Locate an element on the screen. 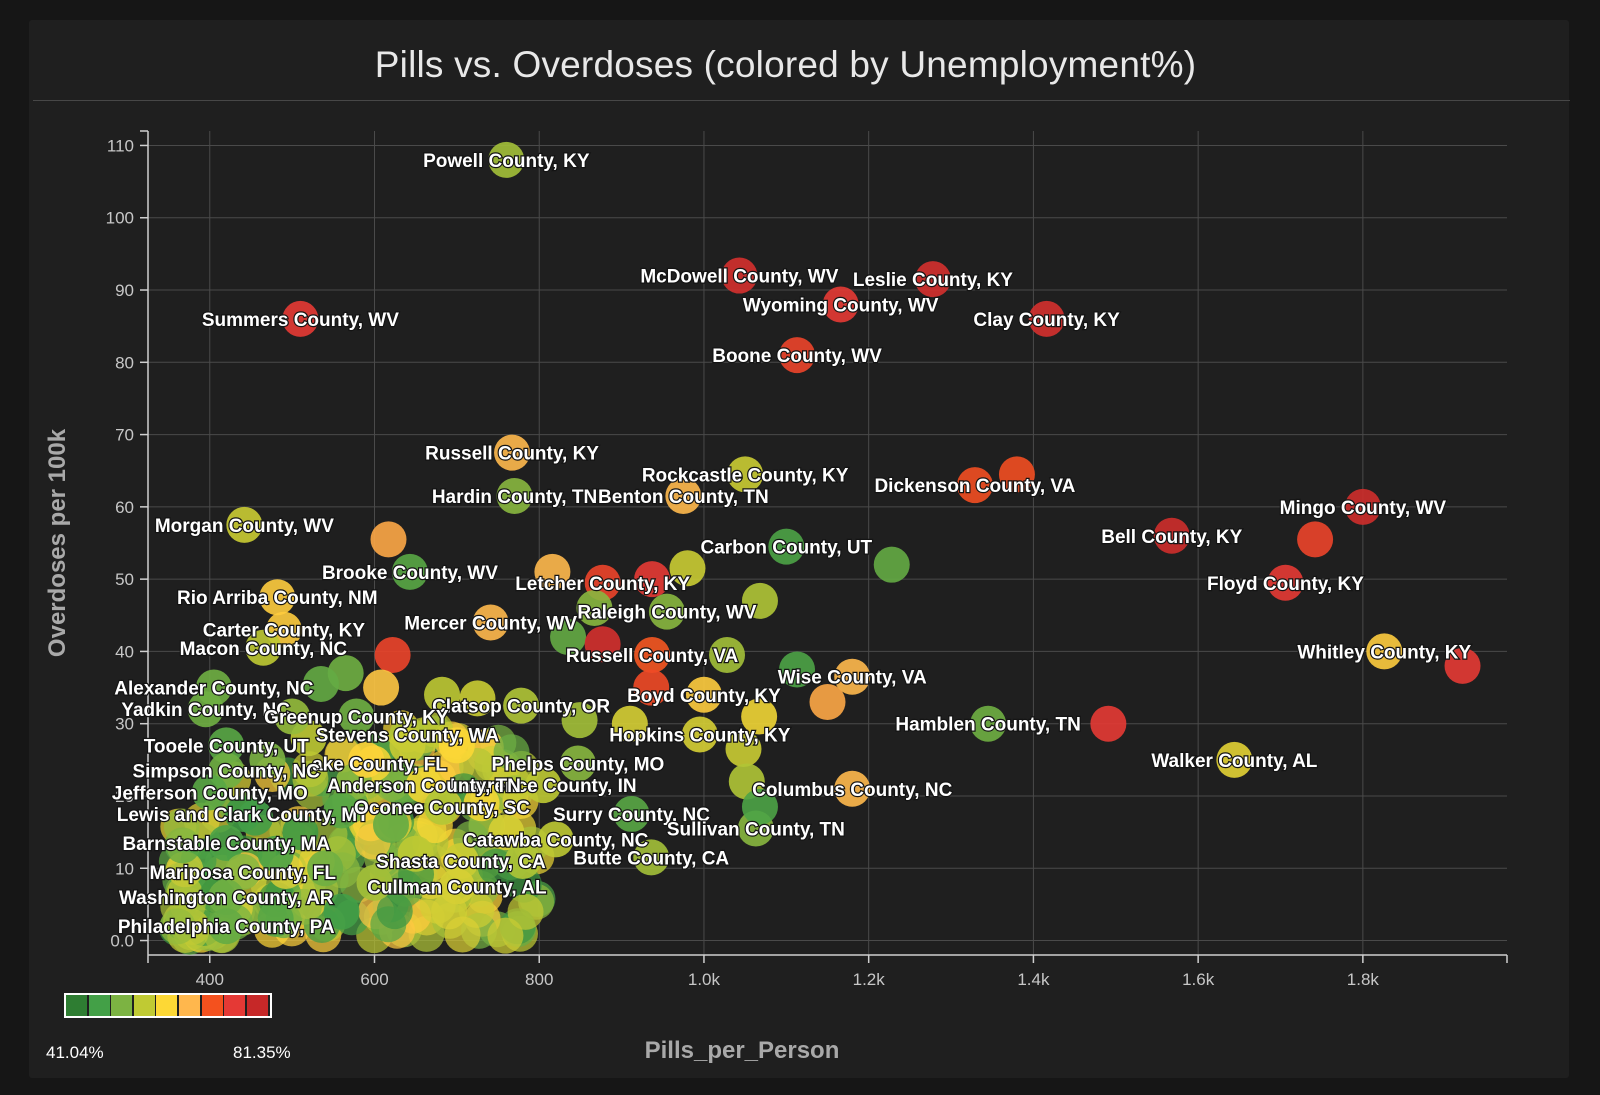  data-point-label: Cullman County, AL is located at coordinates (457, 887).